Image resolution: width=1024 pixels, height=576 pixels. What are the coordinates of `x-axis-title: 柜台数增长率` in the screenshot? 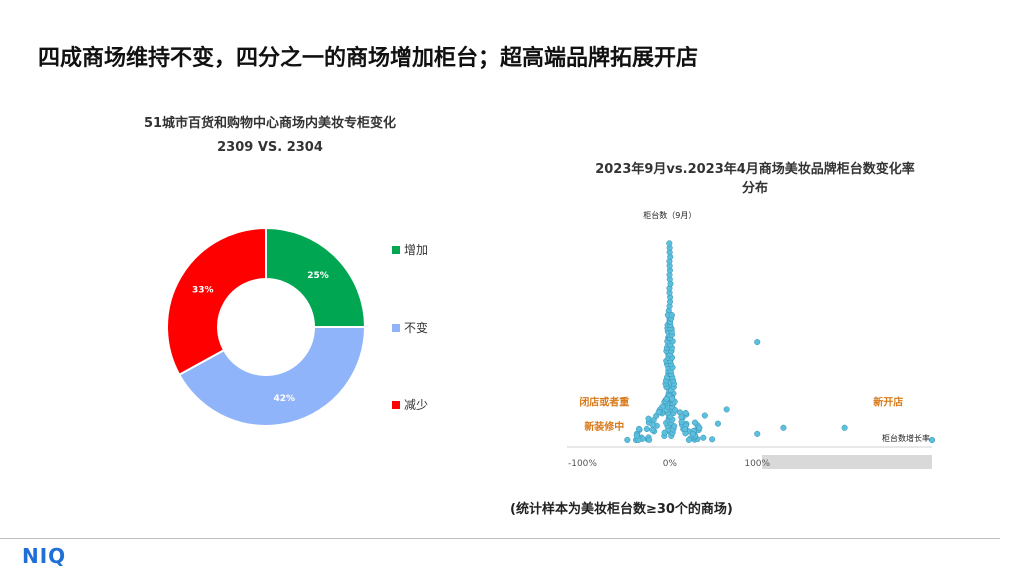 It's located at (906, 438).